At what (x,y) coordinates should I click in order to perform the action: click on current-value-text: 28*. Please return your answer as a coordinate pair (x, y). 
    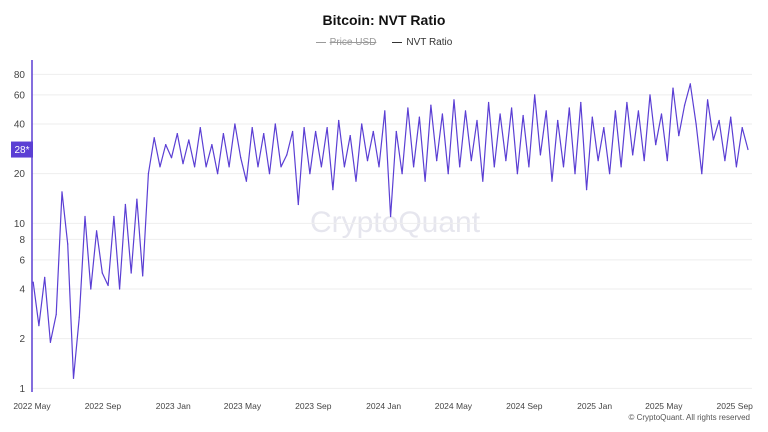
    Looking at the image, I should click on (21, 150).